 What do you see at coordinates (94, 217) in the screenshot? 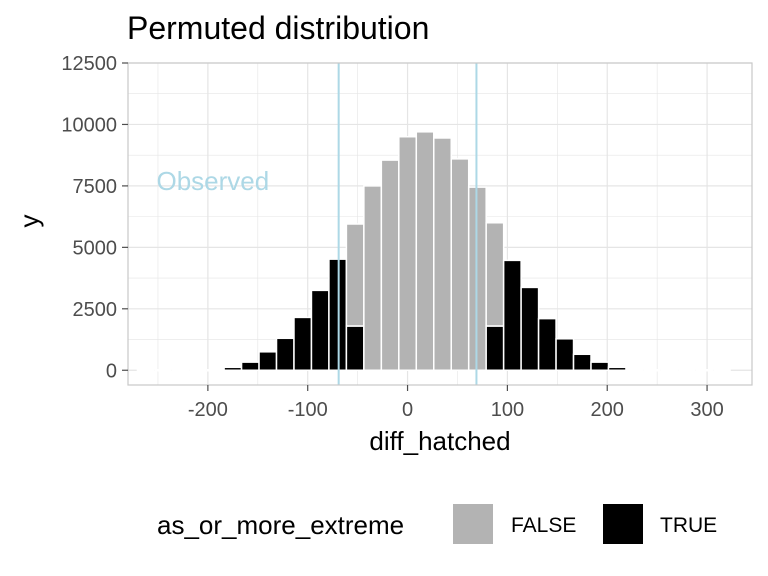
I see `y-axis-ticks: 0 2500 5000 7500 10000 12500` at bounding box center [94, 217].